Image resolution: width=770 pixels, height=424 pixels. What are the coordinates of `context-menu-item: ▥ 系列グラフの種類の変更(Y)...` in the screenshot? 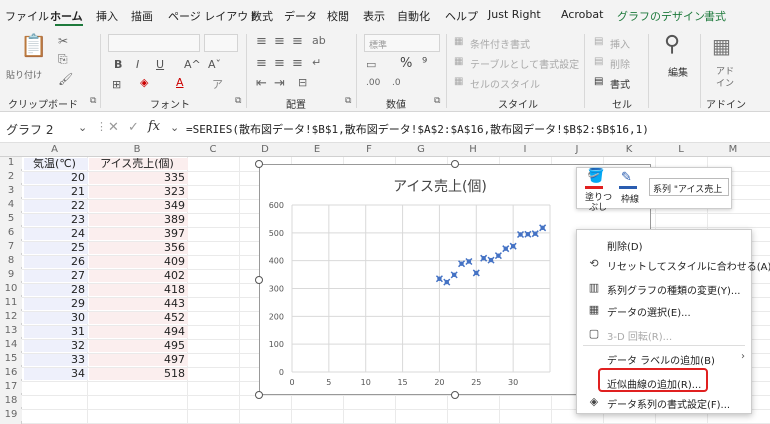 It's located at (665, 288).